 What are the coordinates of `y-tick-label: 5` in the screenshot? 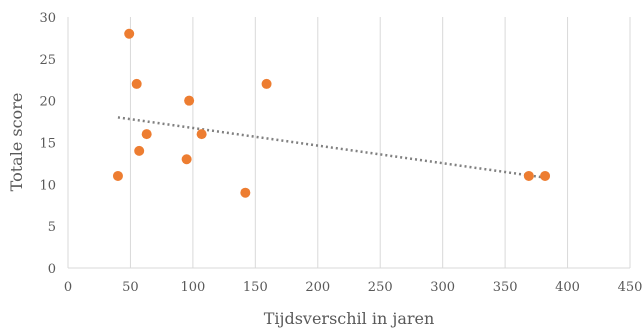 It's located at (52, 227).